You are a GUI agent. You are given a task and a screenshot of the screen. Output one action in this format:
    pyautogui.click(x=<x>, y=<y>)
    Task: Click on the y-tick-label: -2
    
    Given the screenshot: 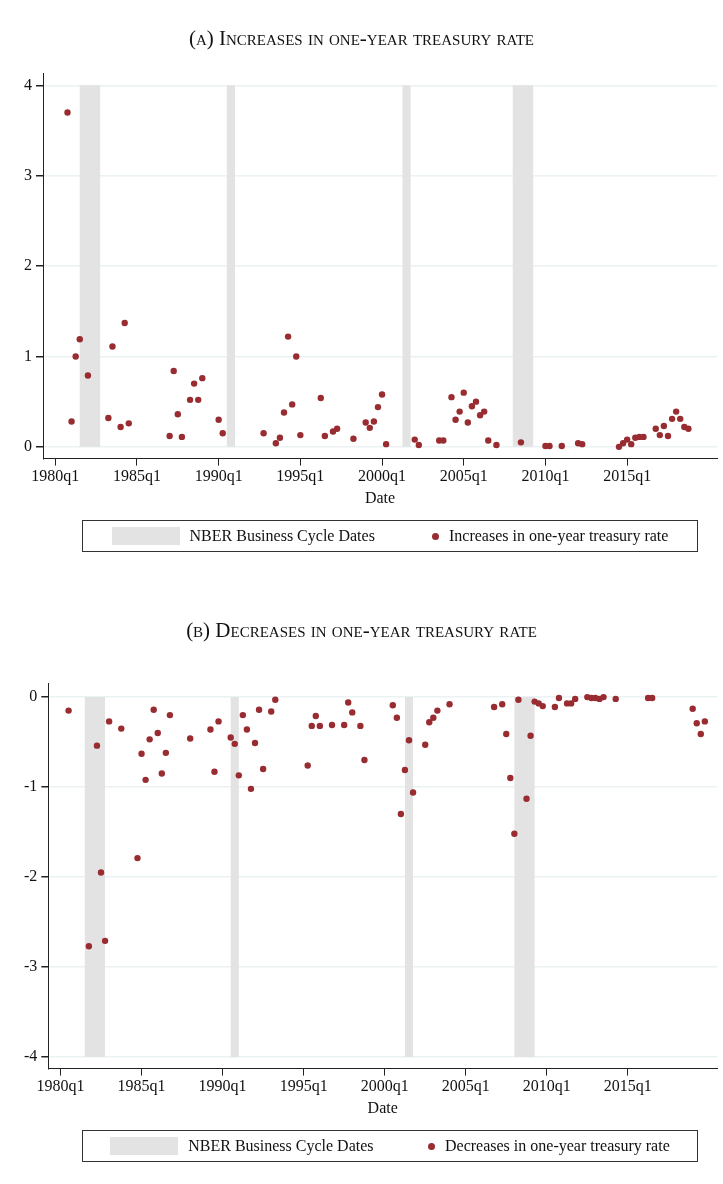 What is the action you would take?
    pyautogui.click(x=31, y=876)
    